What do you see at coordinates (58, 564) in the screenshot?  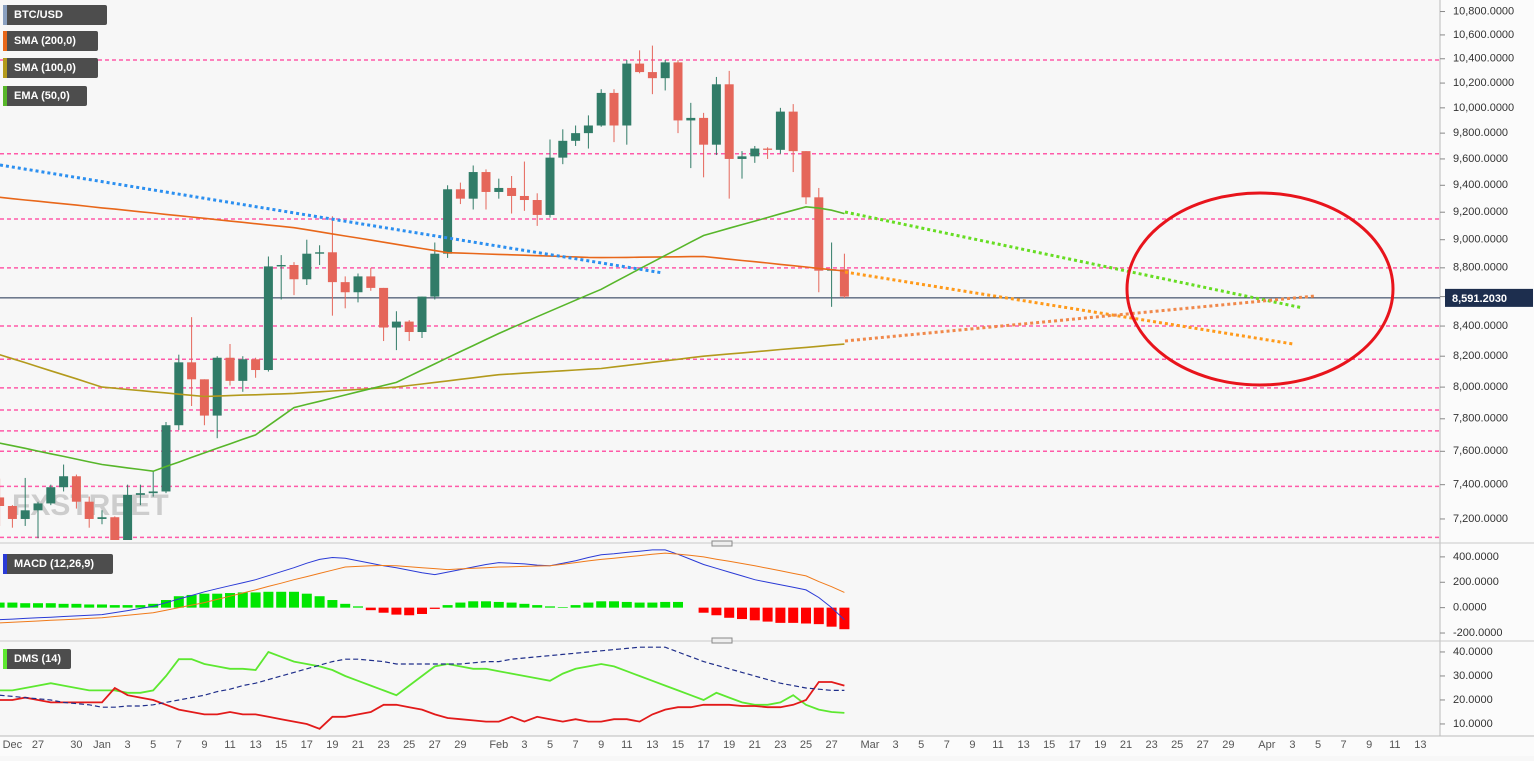 I see `panel-label: MACD (12,26,9)` at bounding box center [58, 564].